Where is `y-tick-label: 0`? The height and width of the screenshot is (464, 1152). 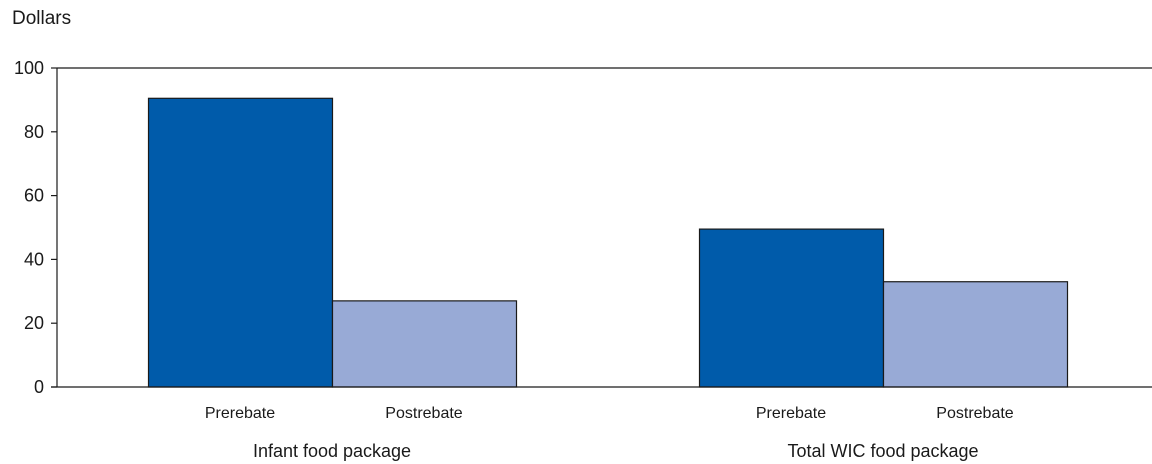
y-tick-label: 0 is located at coordinates (39, 387).